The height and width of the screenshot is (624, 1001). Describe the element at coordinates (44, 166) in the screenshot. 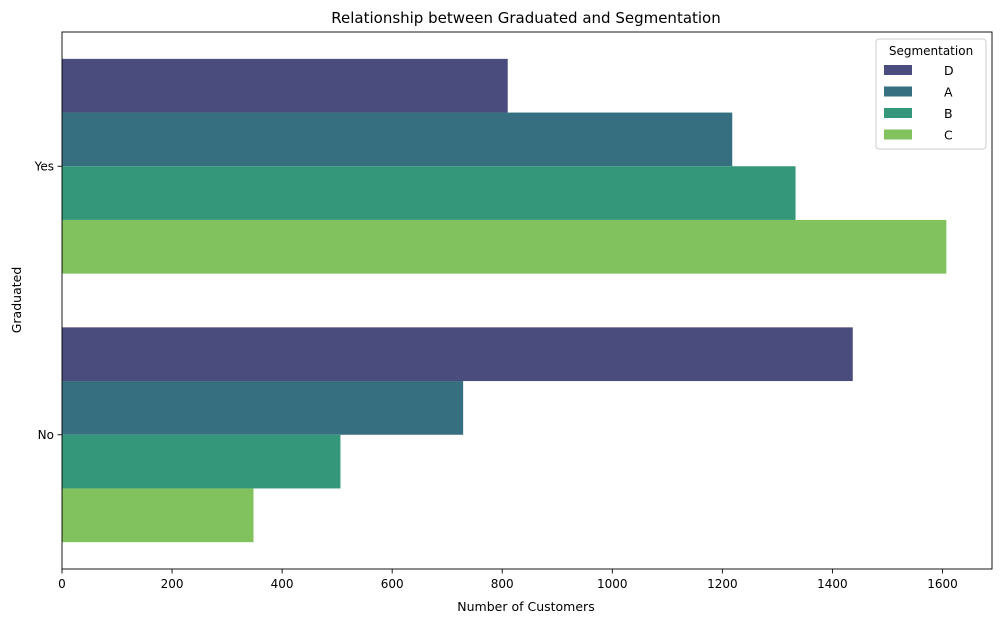

I see `y-tick-label-yes: Yes` at that location.